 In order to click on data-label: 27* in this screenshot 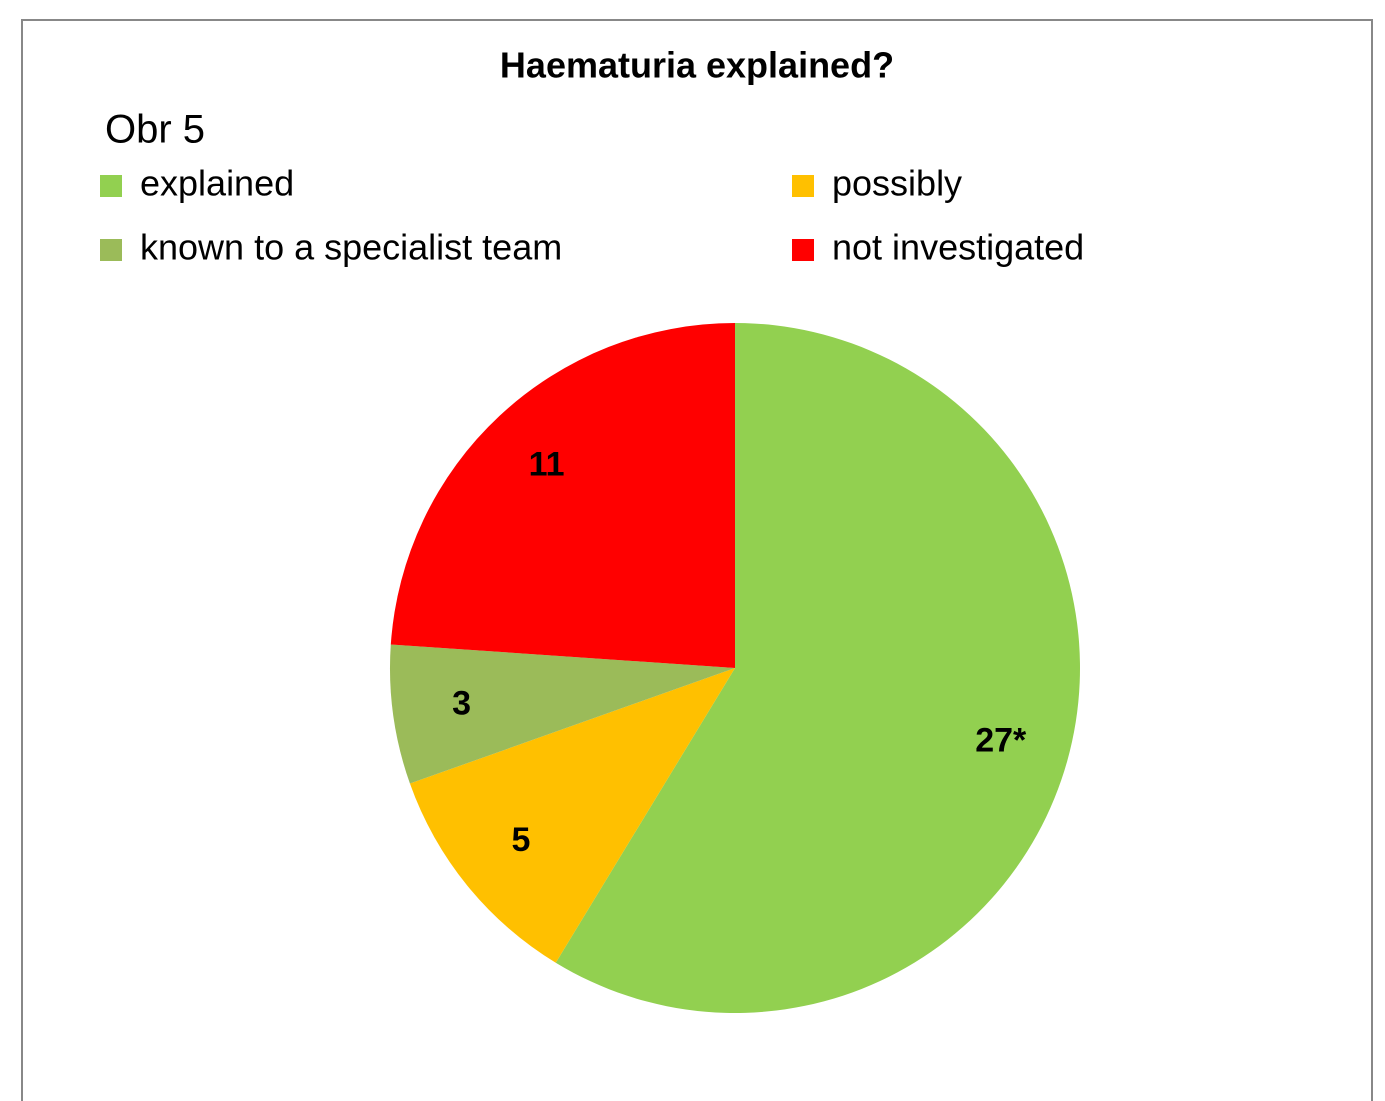, I will do `click(1001, 740)`.